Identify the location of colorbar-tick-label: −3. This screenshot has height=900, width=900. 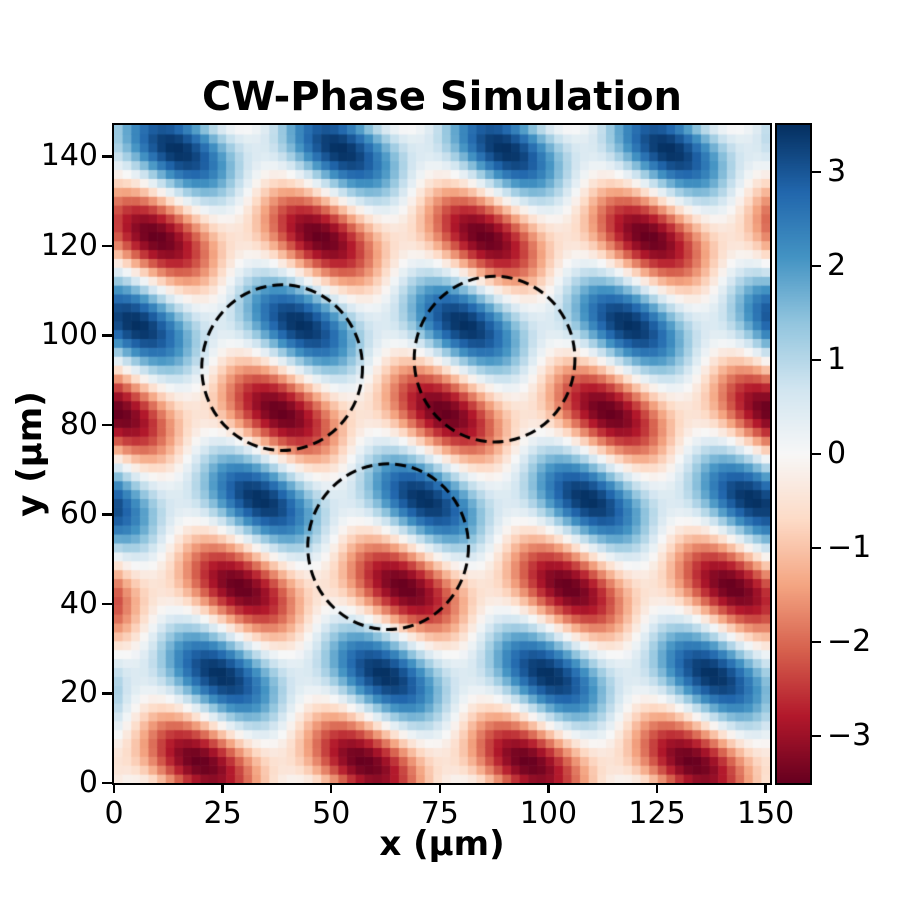
(849, 735).